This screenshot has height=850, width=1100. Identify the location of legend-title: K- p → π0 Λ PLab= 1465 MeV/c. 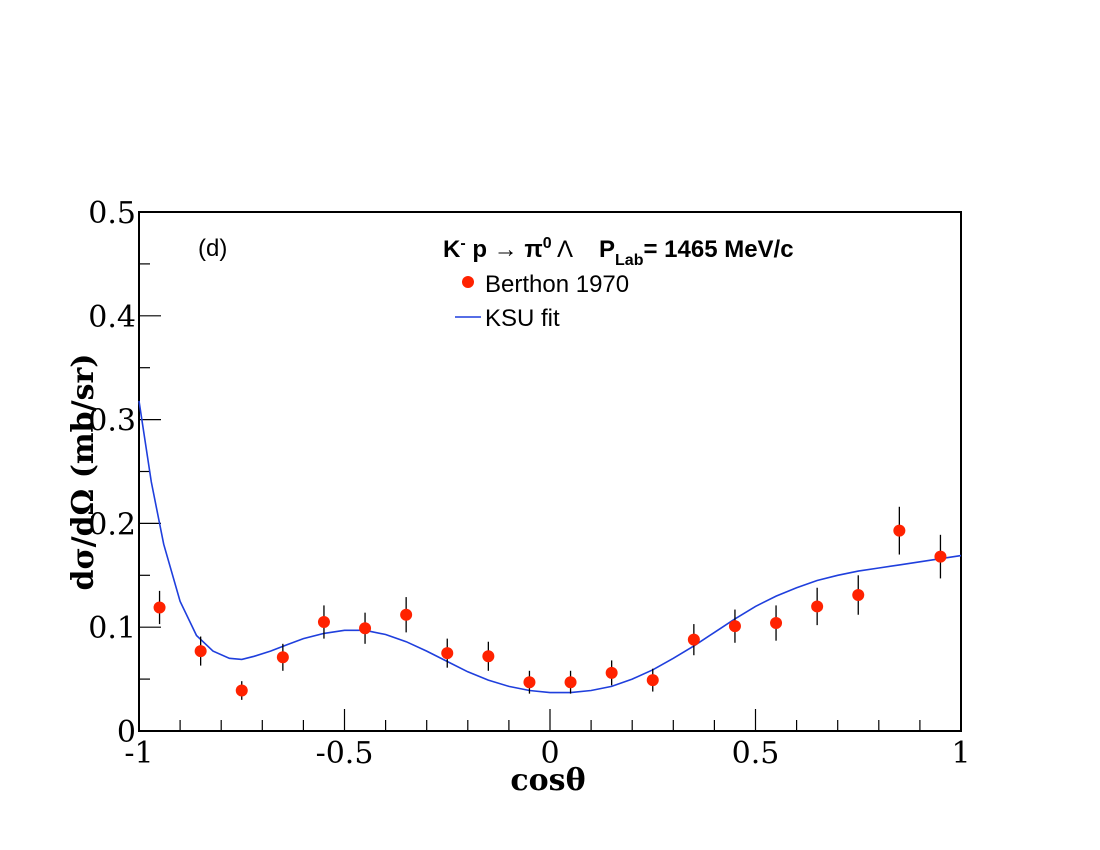
(618, 252).